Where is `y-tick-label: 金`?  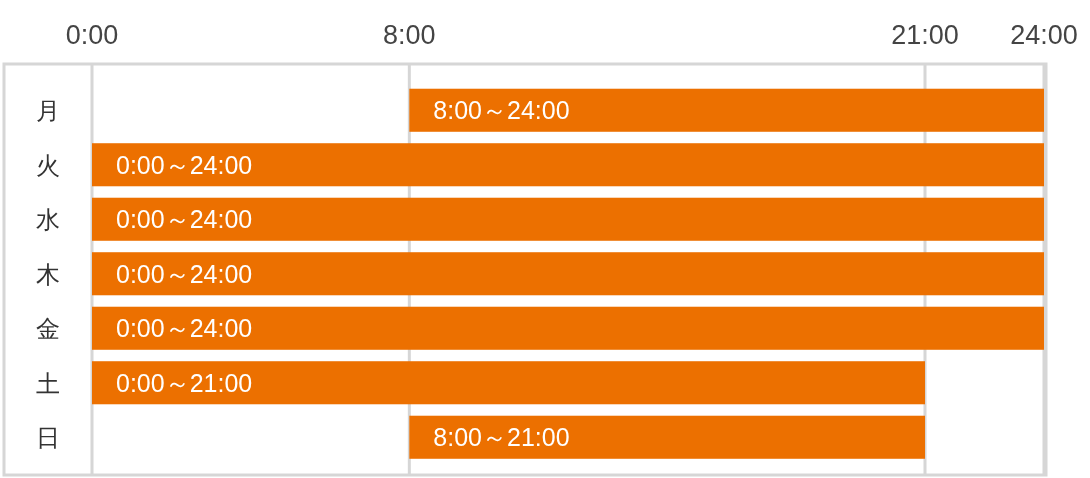
y-tick-label: 金 is located at coordinates (48, 329).